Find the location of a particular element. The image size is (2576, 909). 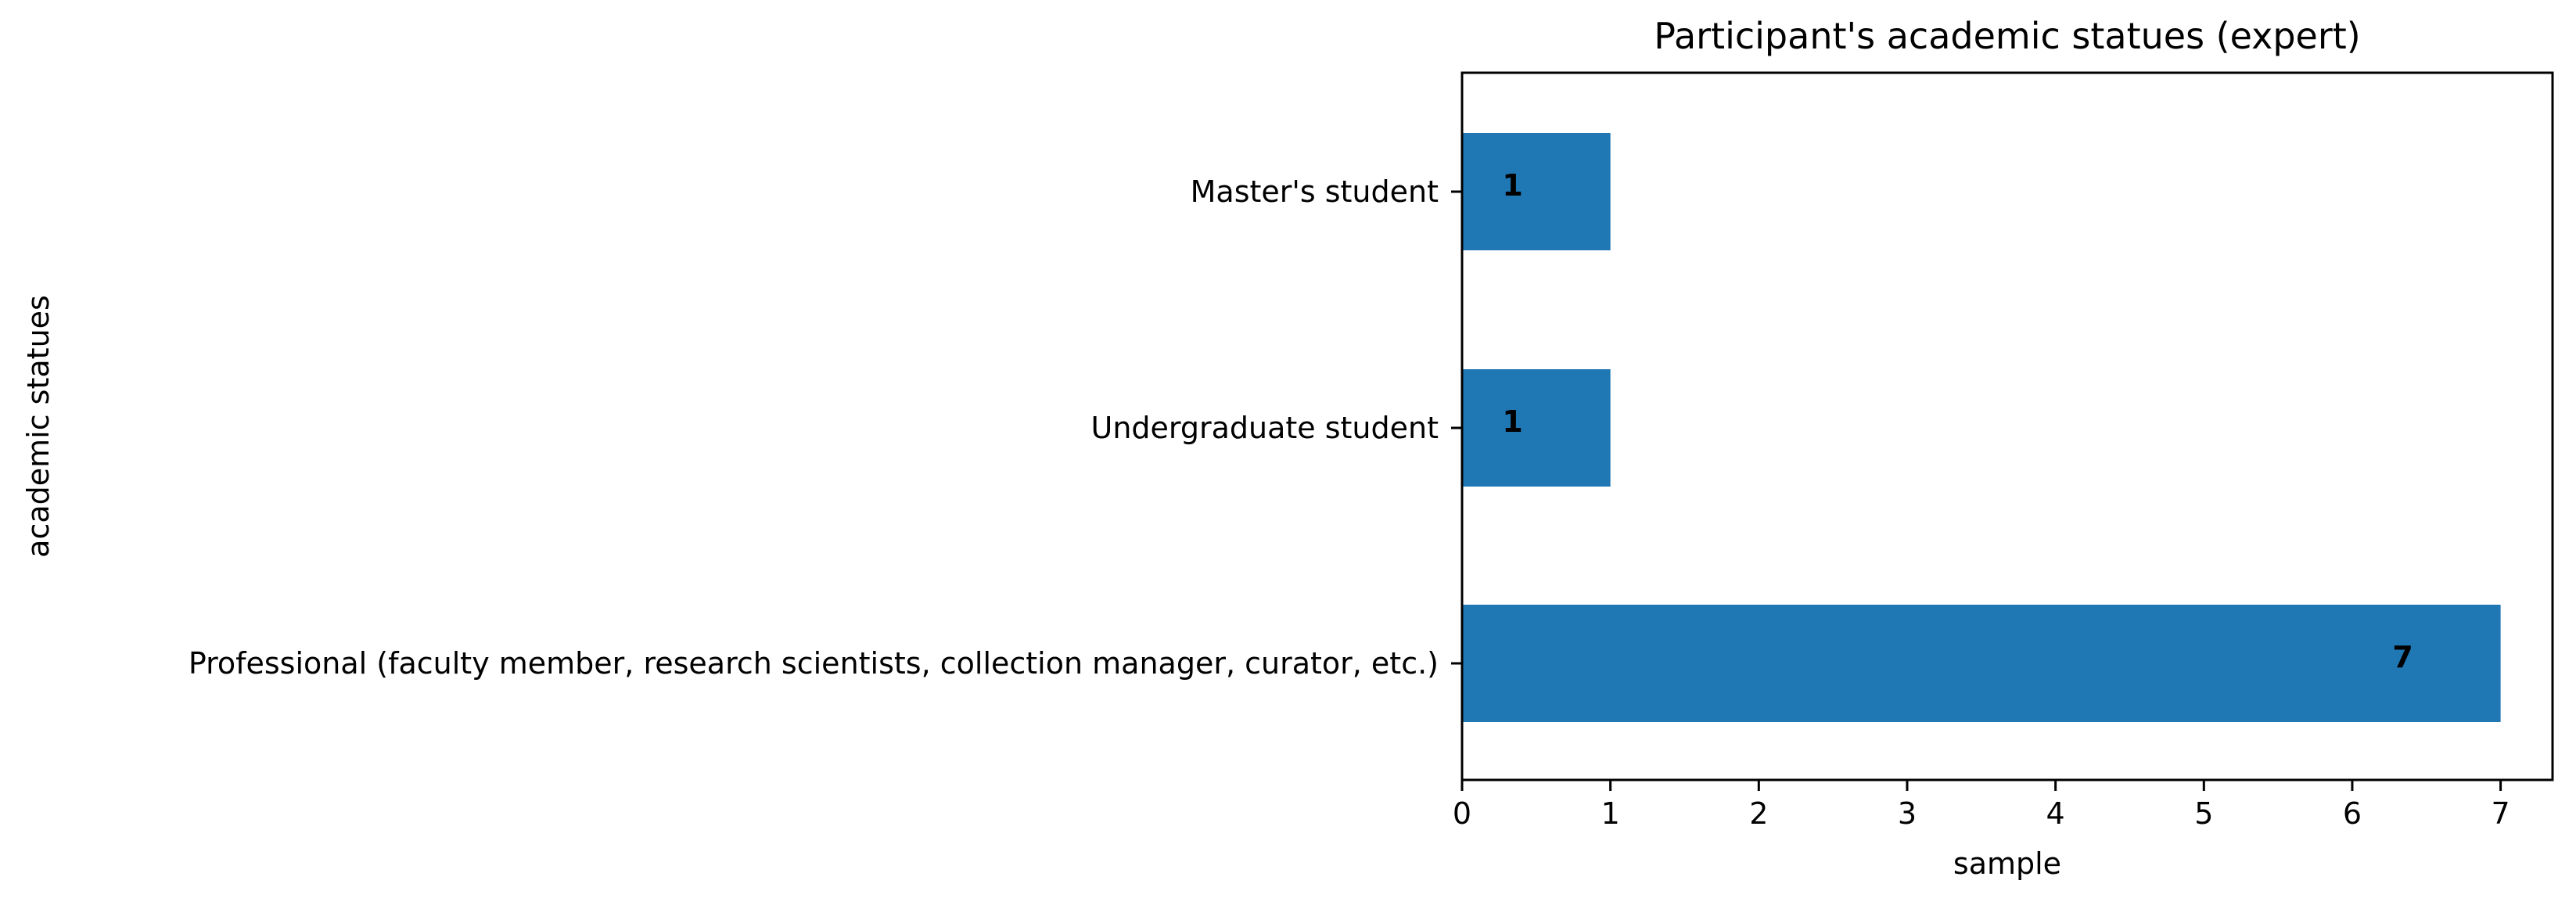

x-tick-label: 2 is located at coordinates (1759, 814).